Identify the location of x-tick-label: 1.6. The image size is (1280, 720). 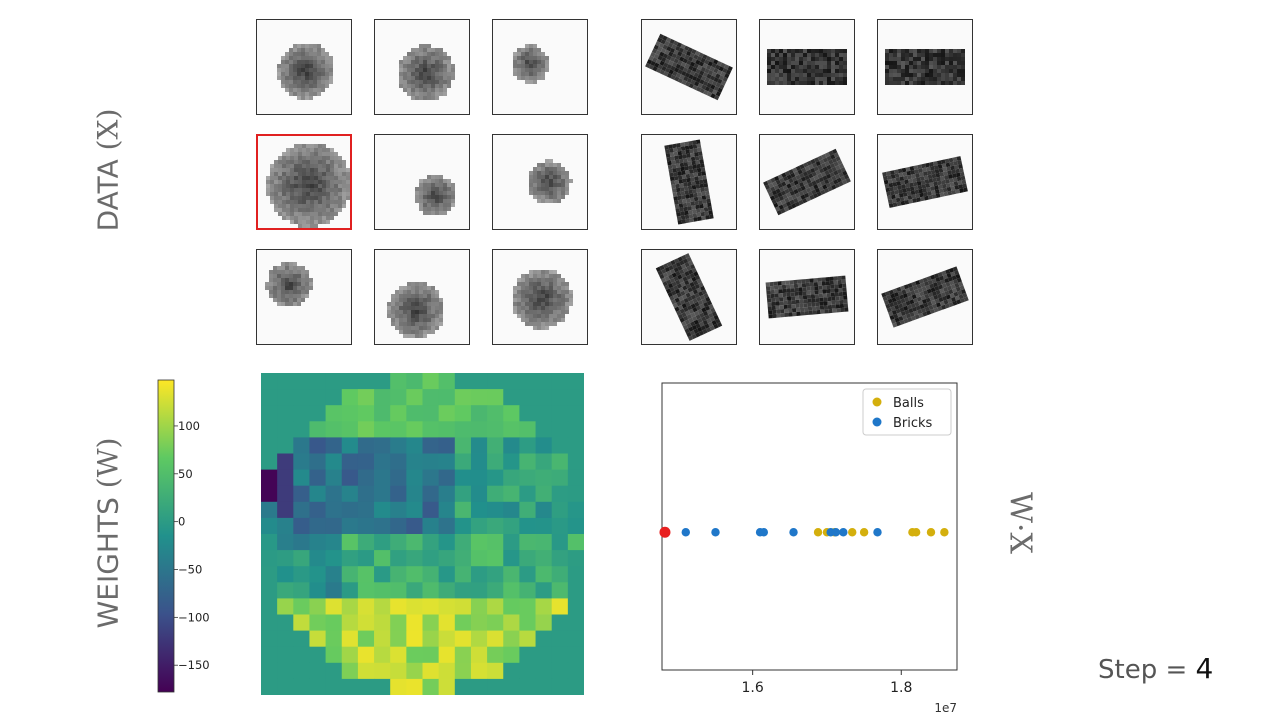
(753, 688).